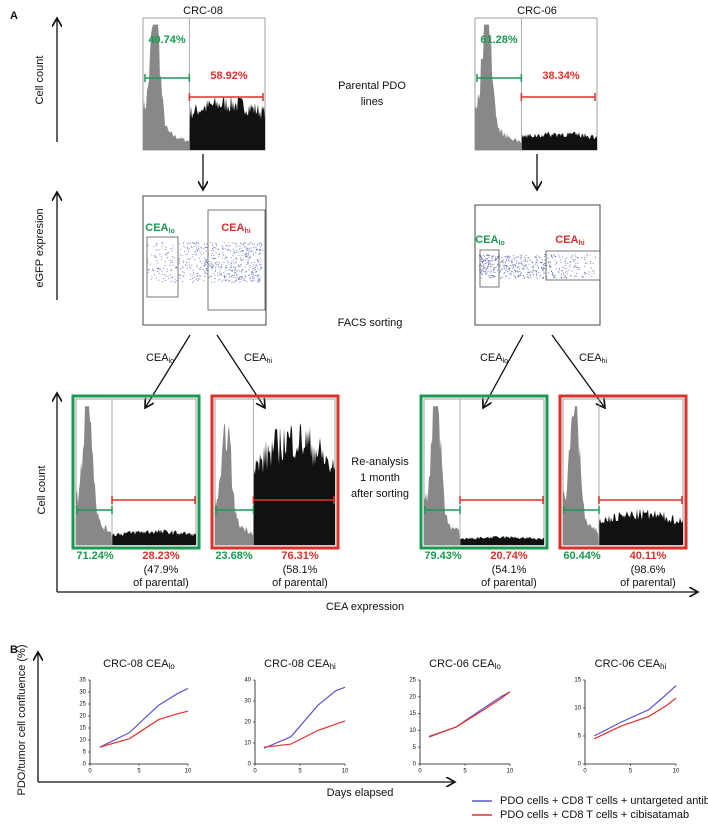  What do you see at coordinates (663, 666) in the screenshot?
I see `title-sub: hi` at bounding box center [663, 666].